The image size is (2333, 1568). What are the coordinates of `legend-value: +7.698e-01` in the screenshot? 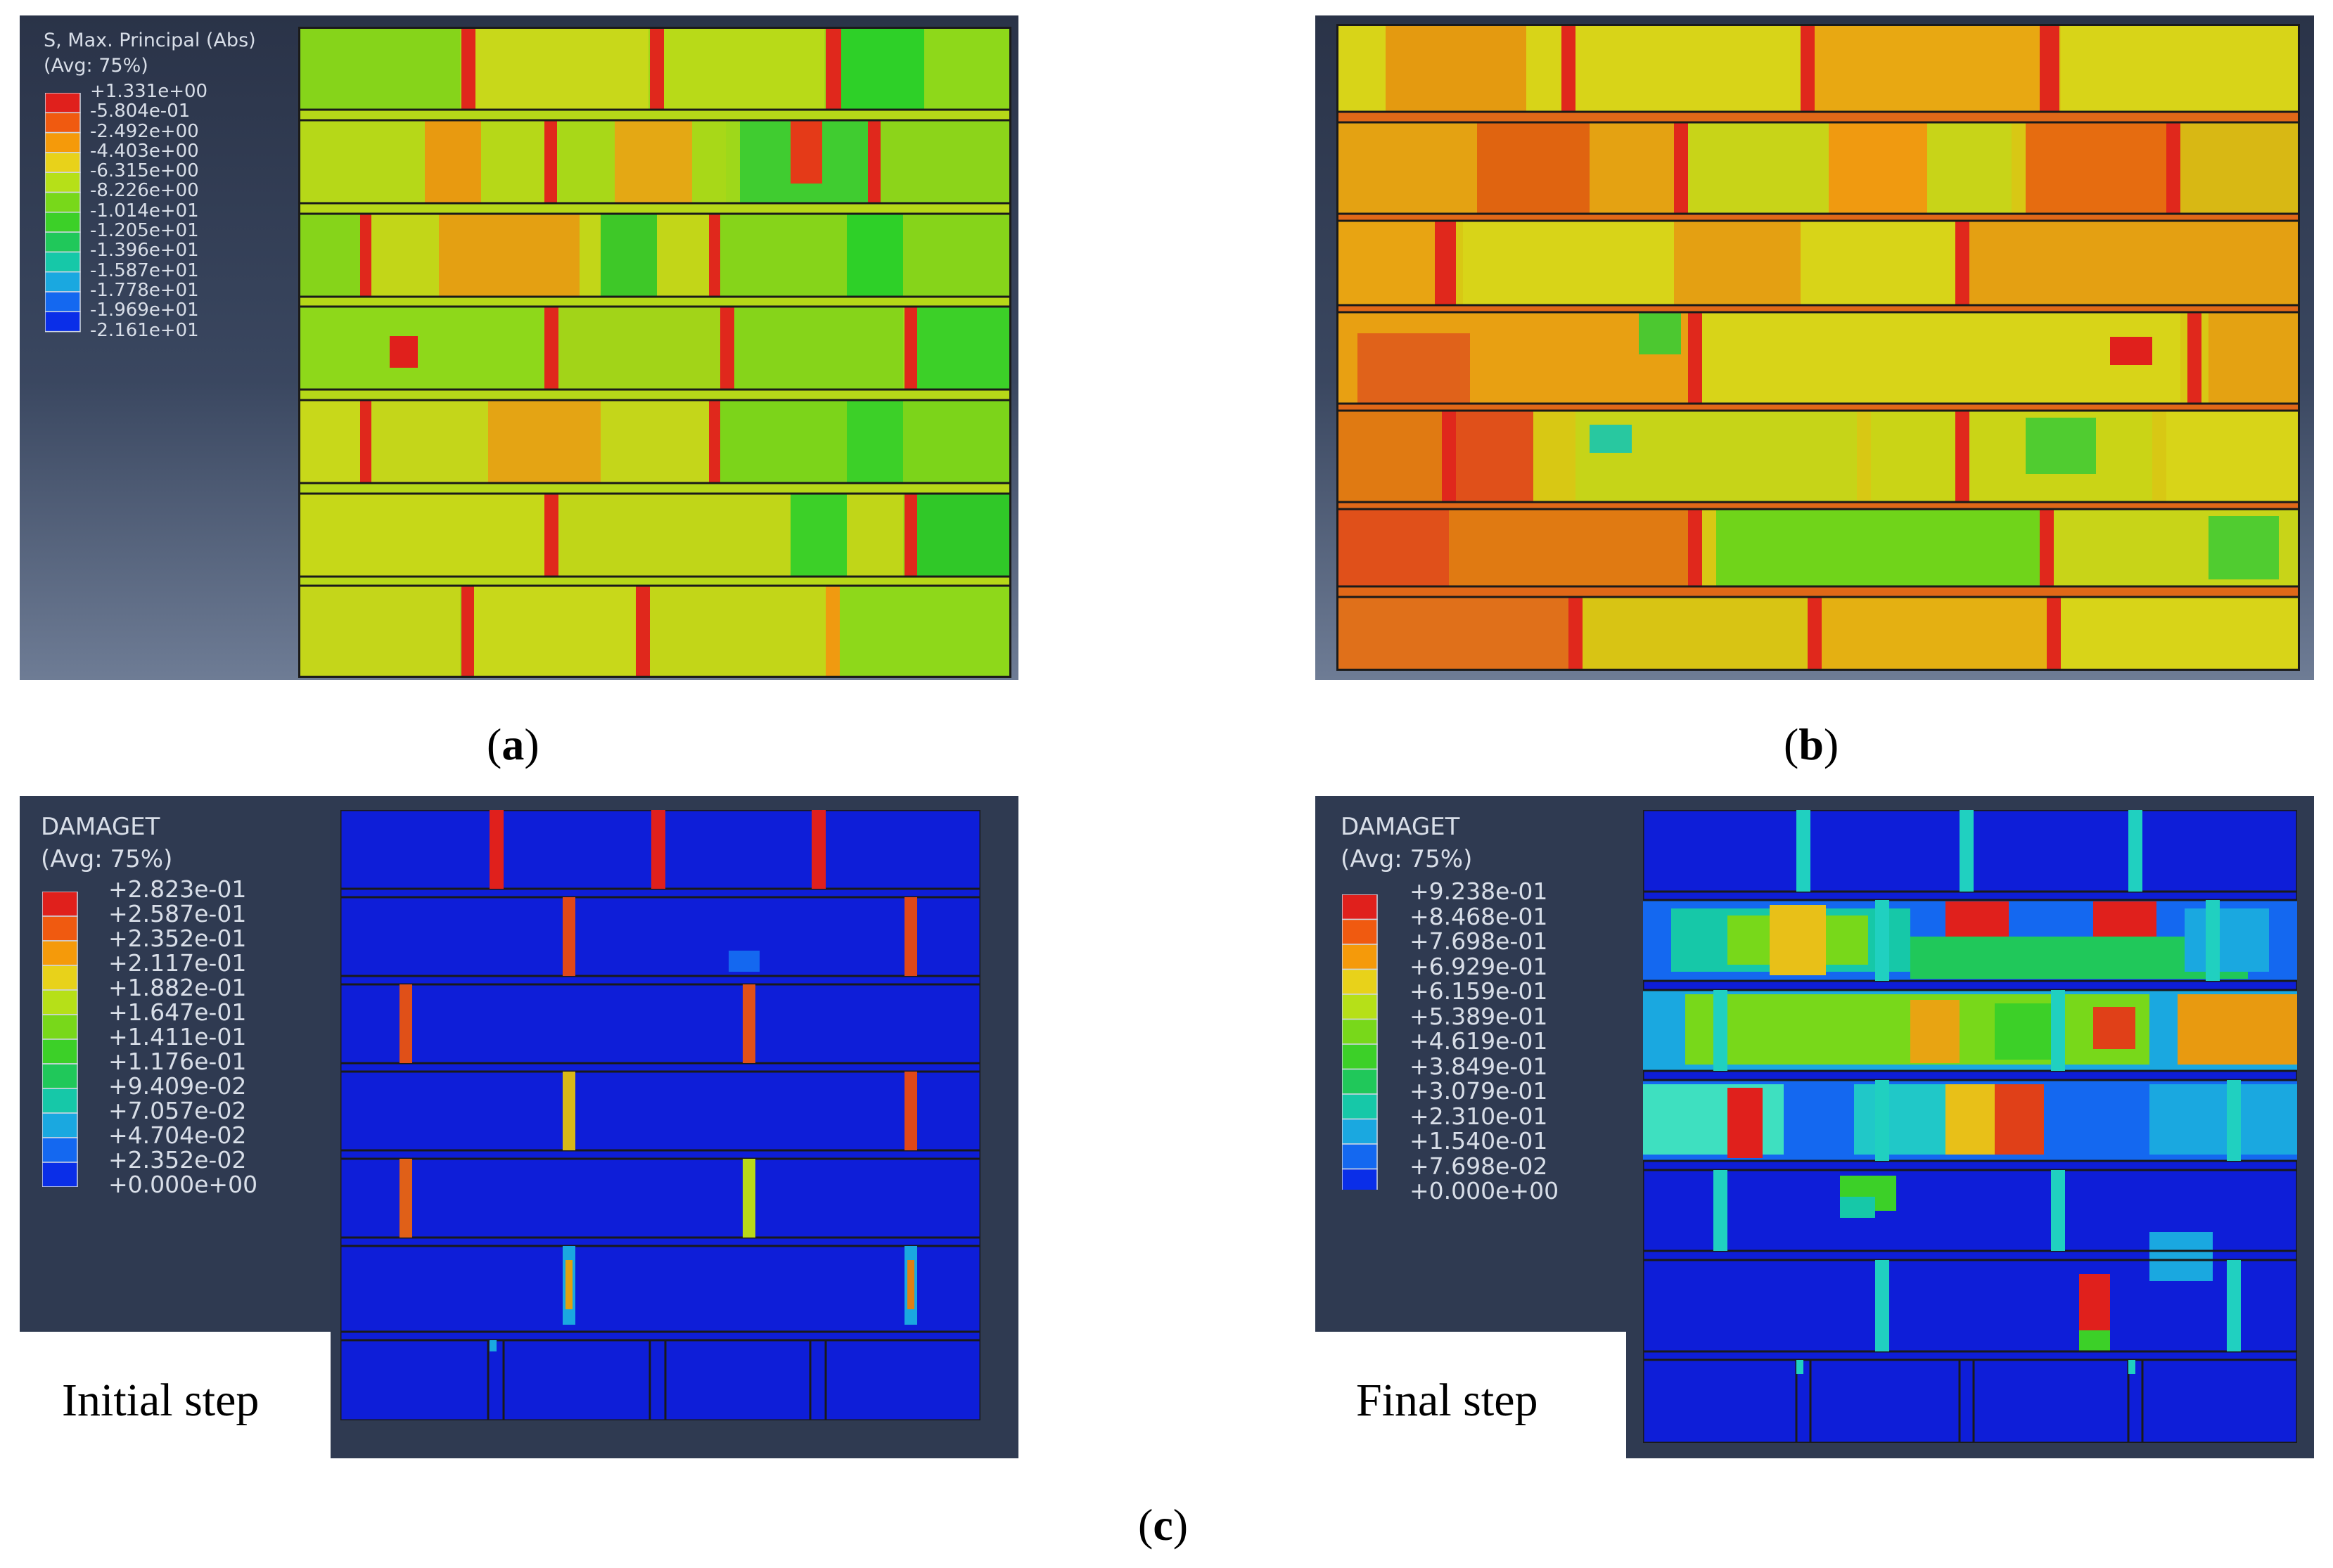 It's located at (1479, 941).